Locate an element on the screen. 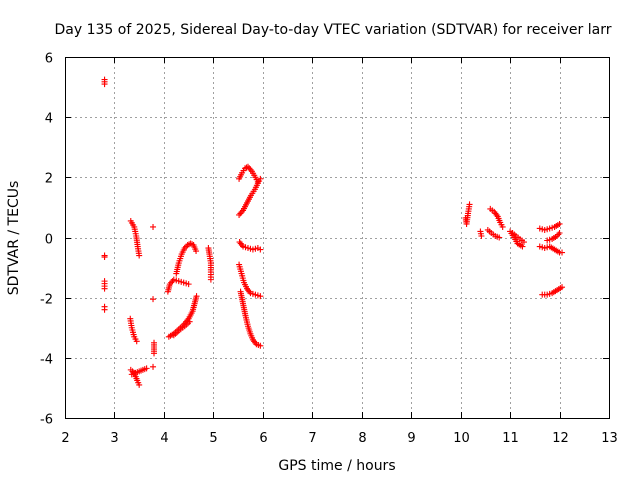 This screenshot has height=480, width=640. x-tick-label: 10 is located at coordinates (461, 438).